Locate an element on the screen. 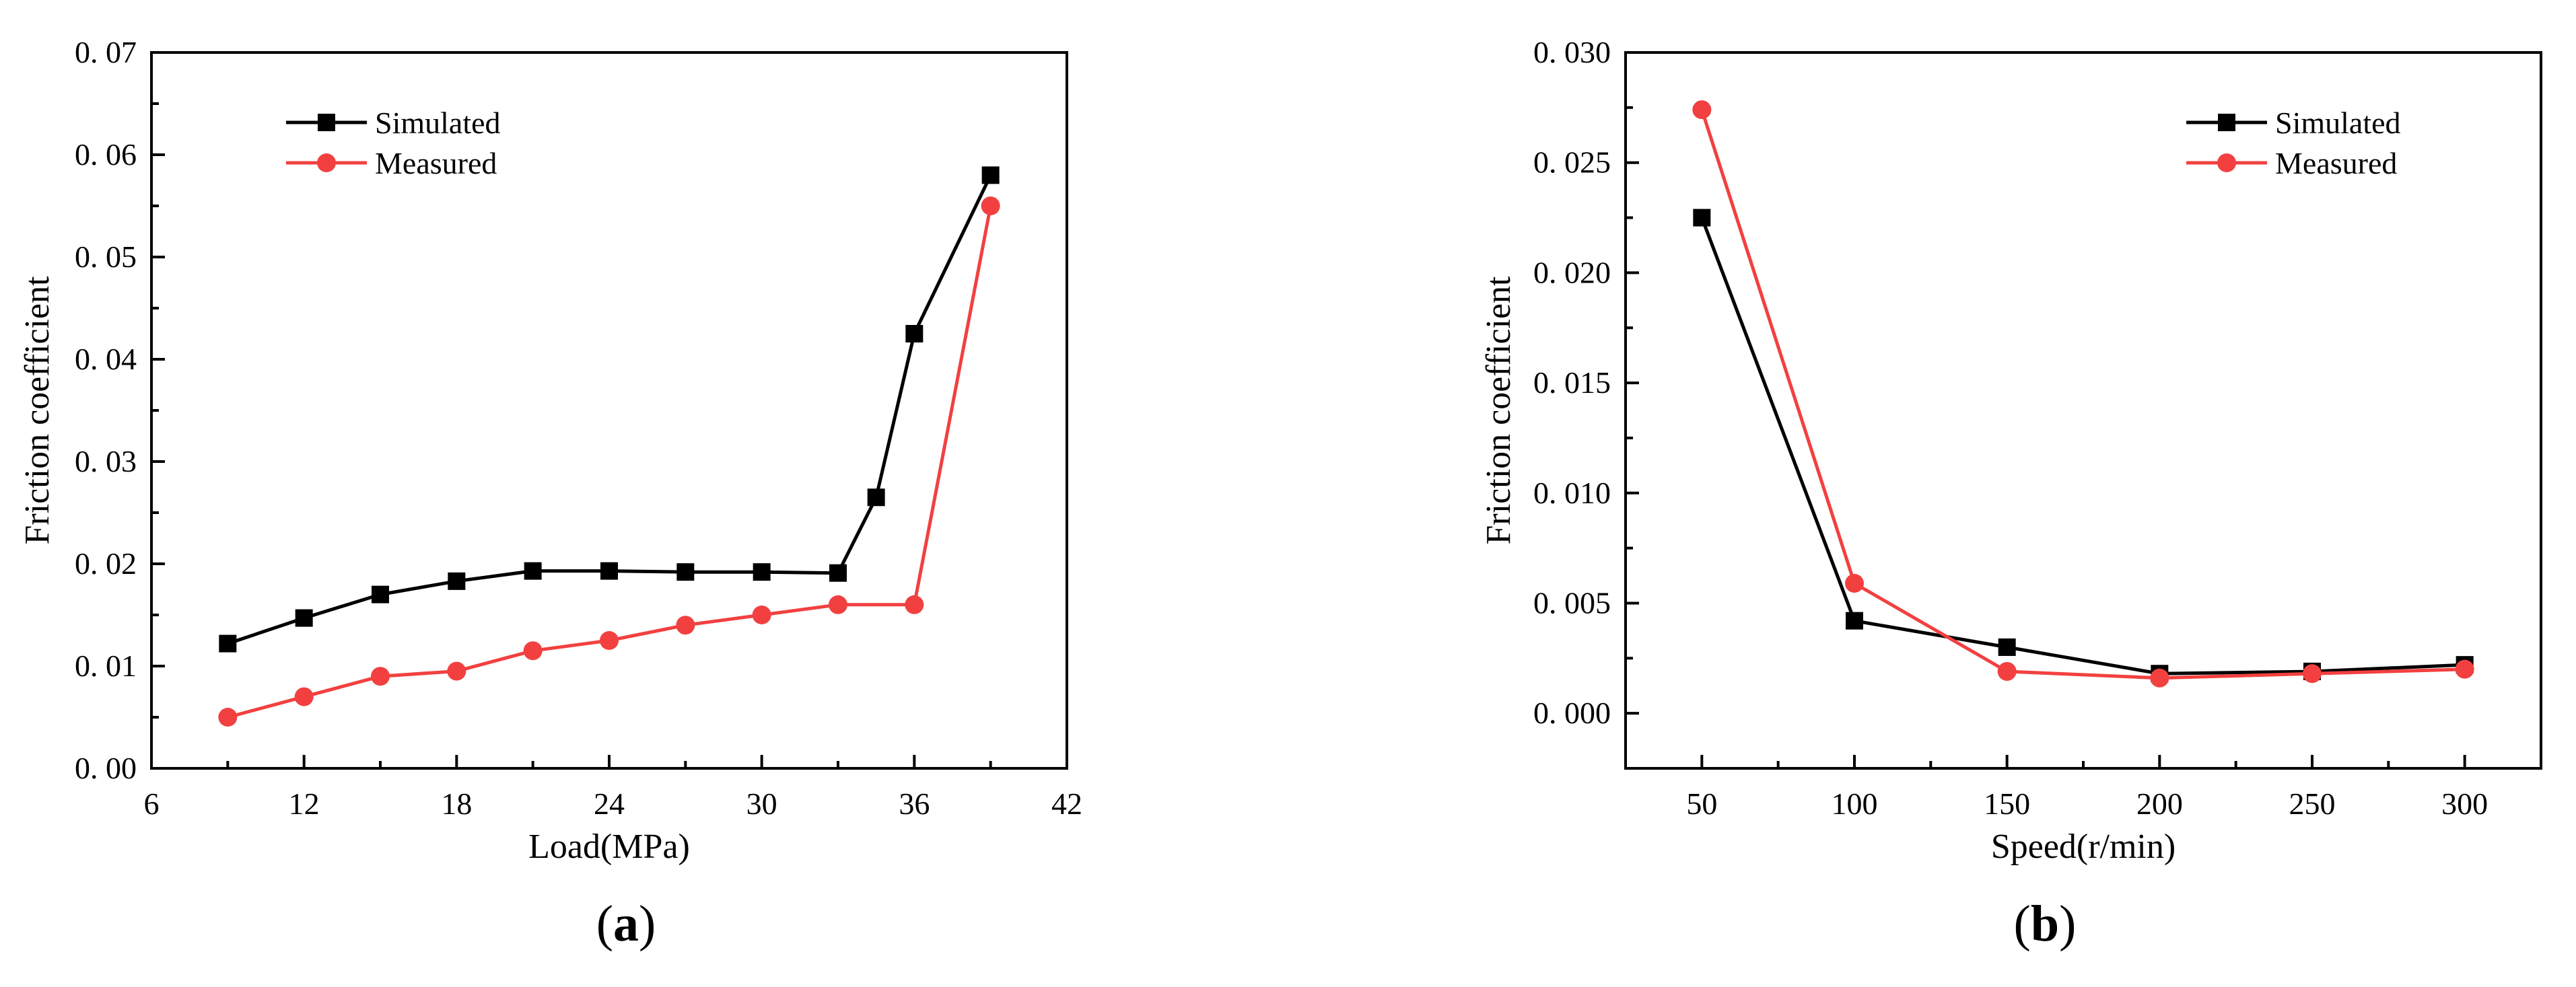  x-tick-label: 18 is located at coordinates (456, 804).